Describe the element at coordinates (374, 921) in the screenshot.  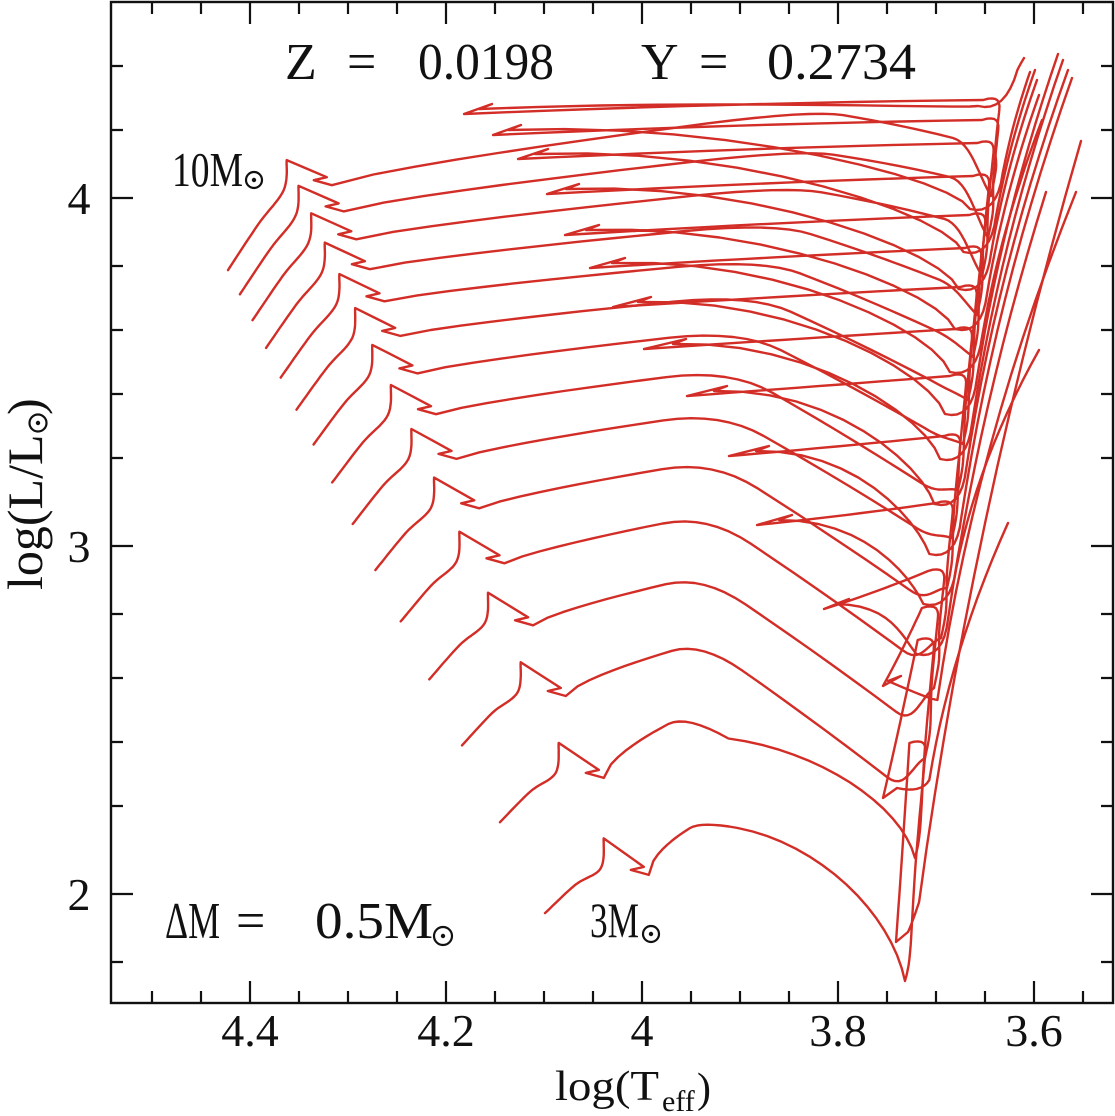
I see `svg-text: 0.5M` at that location.